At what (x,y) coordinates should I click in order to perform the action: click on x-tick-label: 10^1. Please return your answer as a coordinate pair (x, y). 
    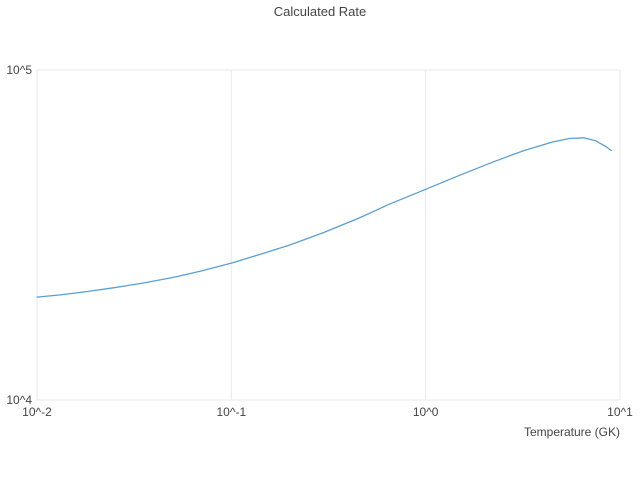
    Looking at the image, I should click on (620, 412).